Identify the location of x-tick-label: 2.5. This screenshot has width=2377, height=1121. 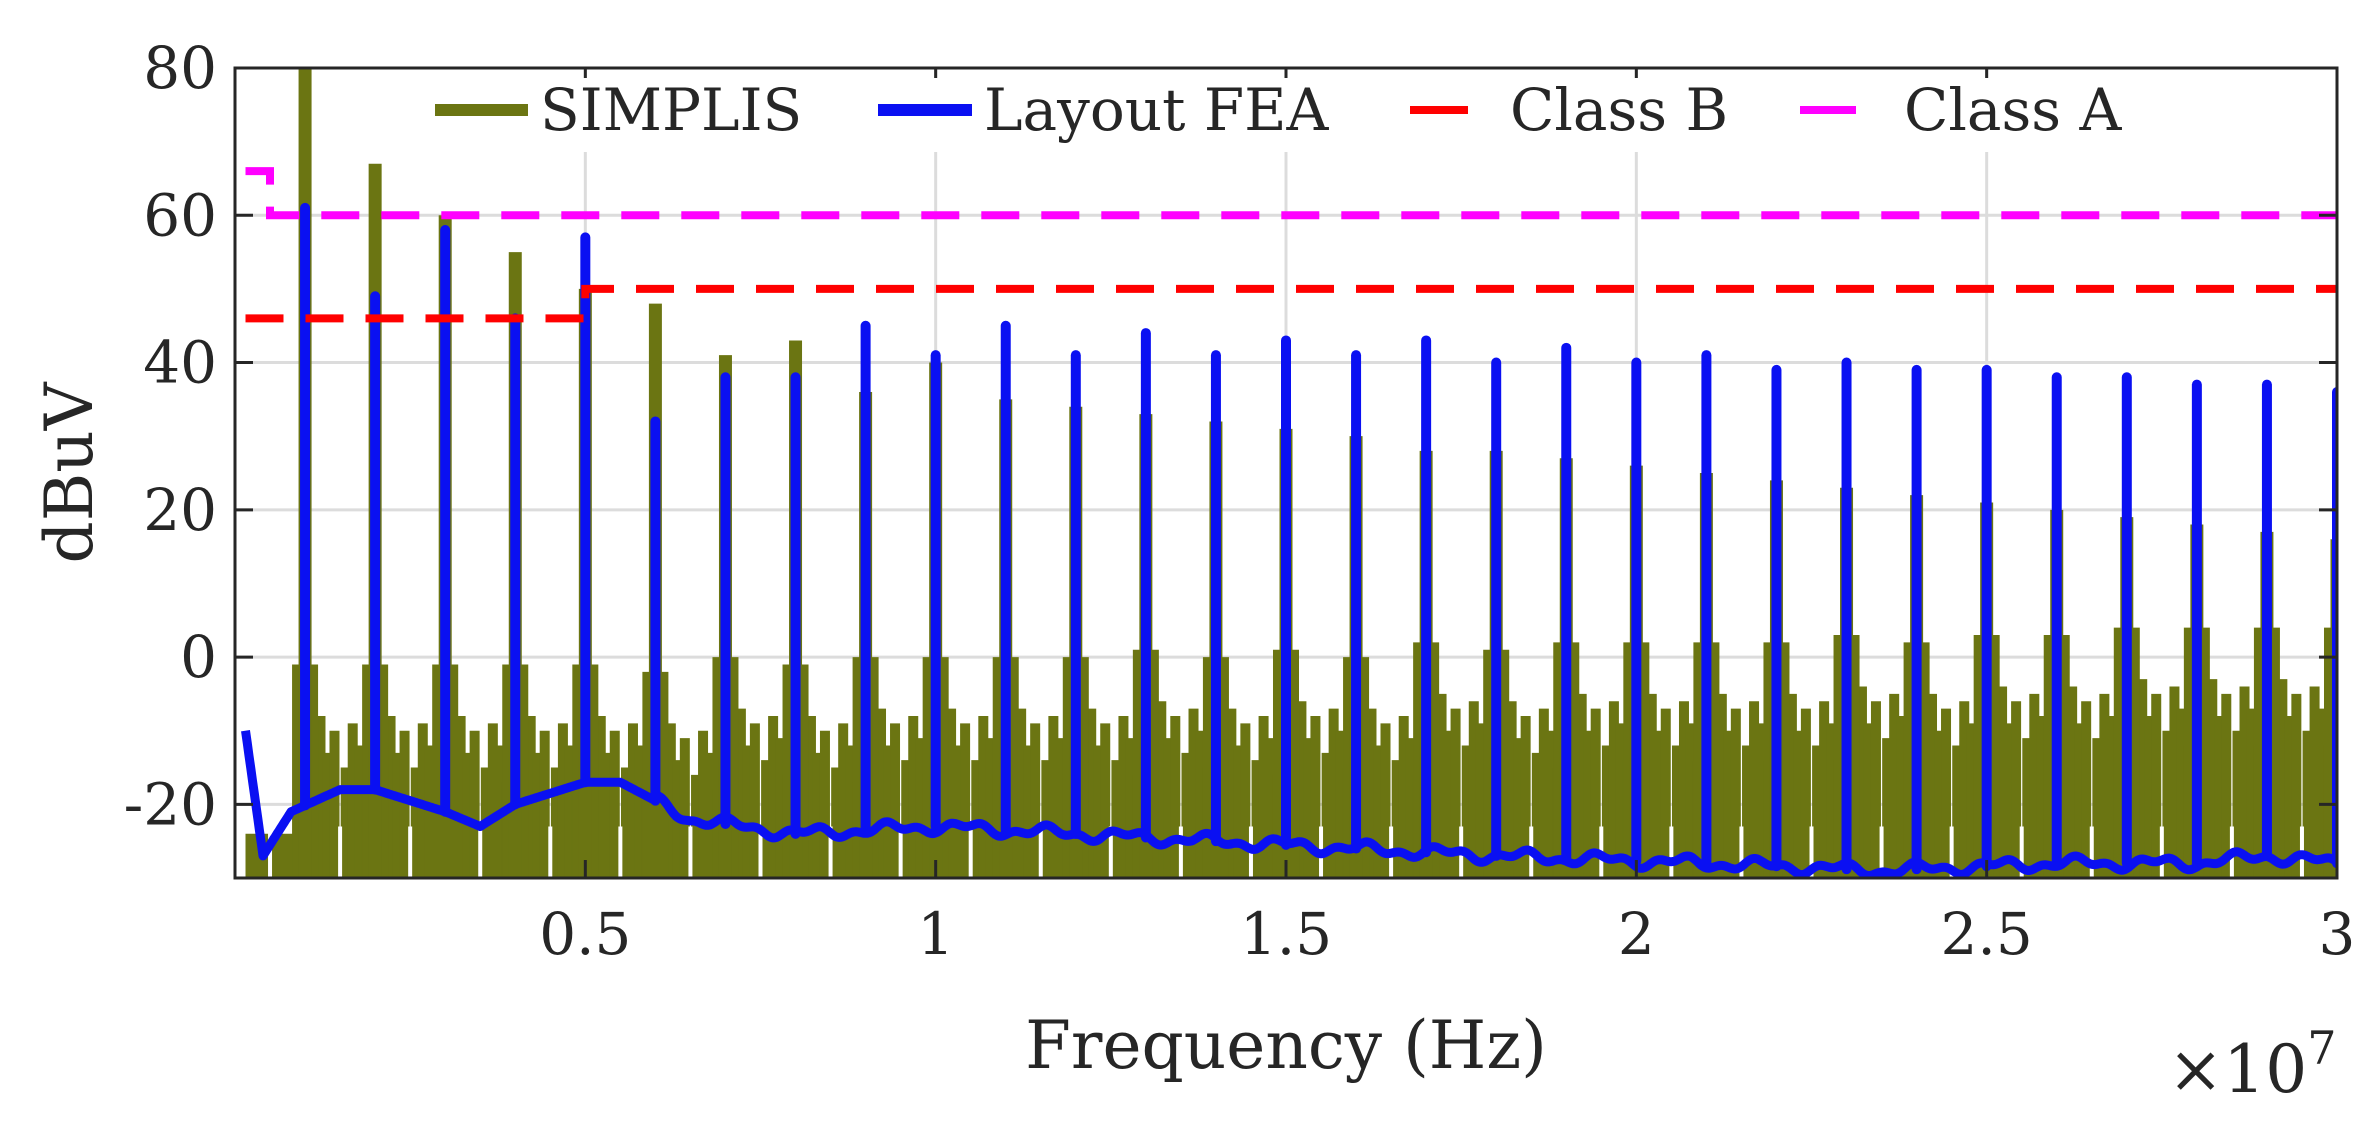
(1987, 934).